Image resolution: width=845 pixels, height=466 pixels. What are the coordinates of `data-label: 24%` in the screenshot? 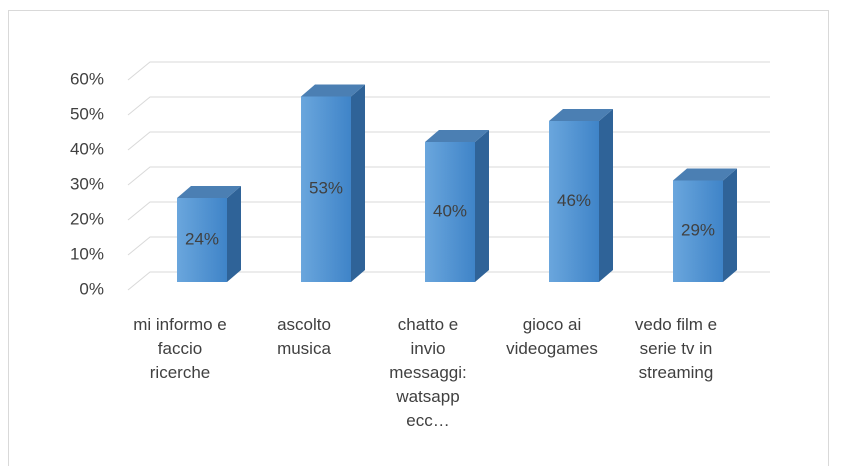 It's located at (202, 238).